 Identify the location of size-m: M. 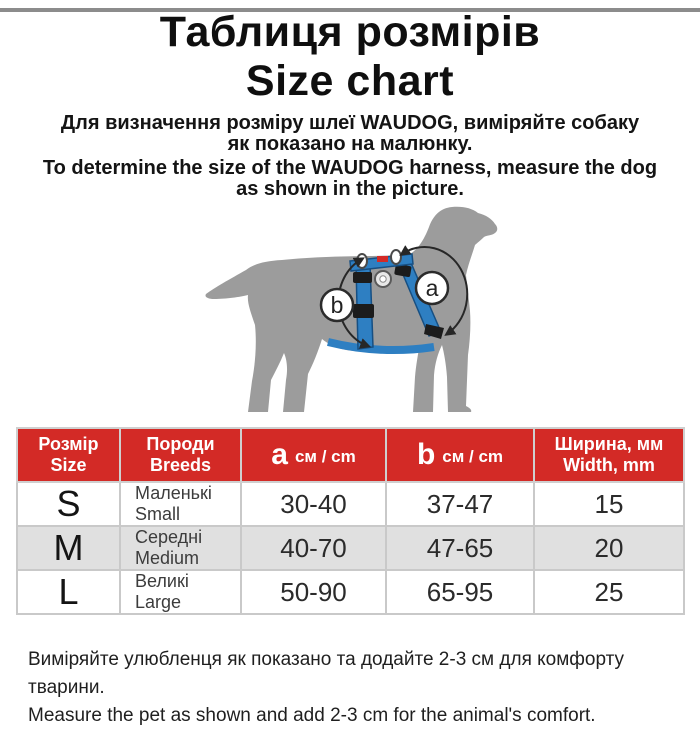
(68, 548).